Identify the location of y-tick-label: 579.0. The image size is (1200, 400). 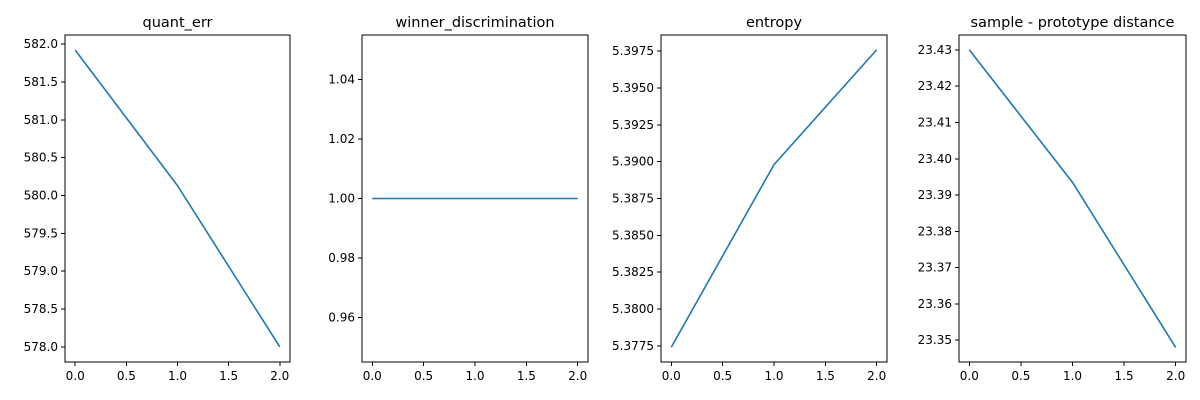
(41, 271).